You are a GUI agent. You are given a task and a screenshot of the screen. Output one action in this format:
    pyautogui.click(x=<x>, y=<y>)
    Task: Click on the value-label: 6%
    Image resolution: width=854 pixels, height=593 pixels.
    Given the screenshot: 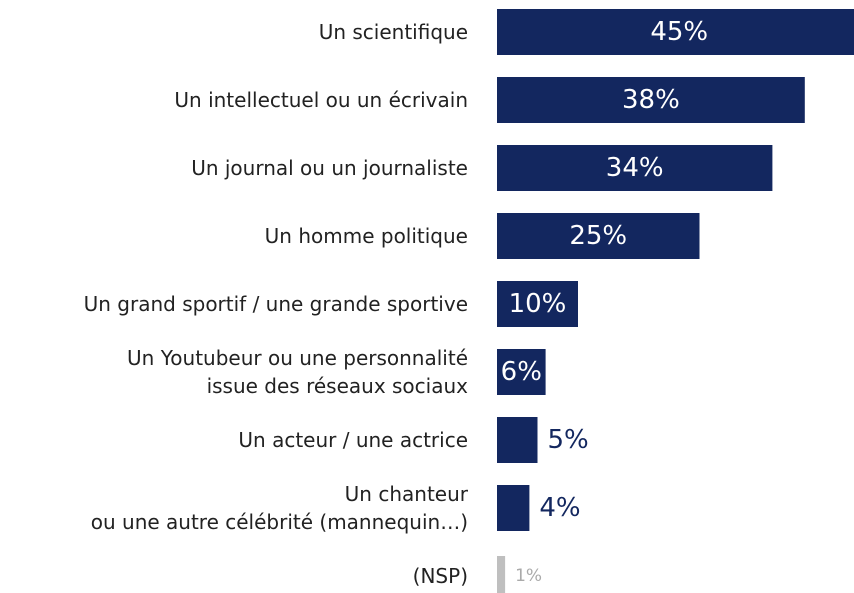 What is the action you would take?
    pyautogui.click(x=521, y=372)
    